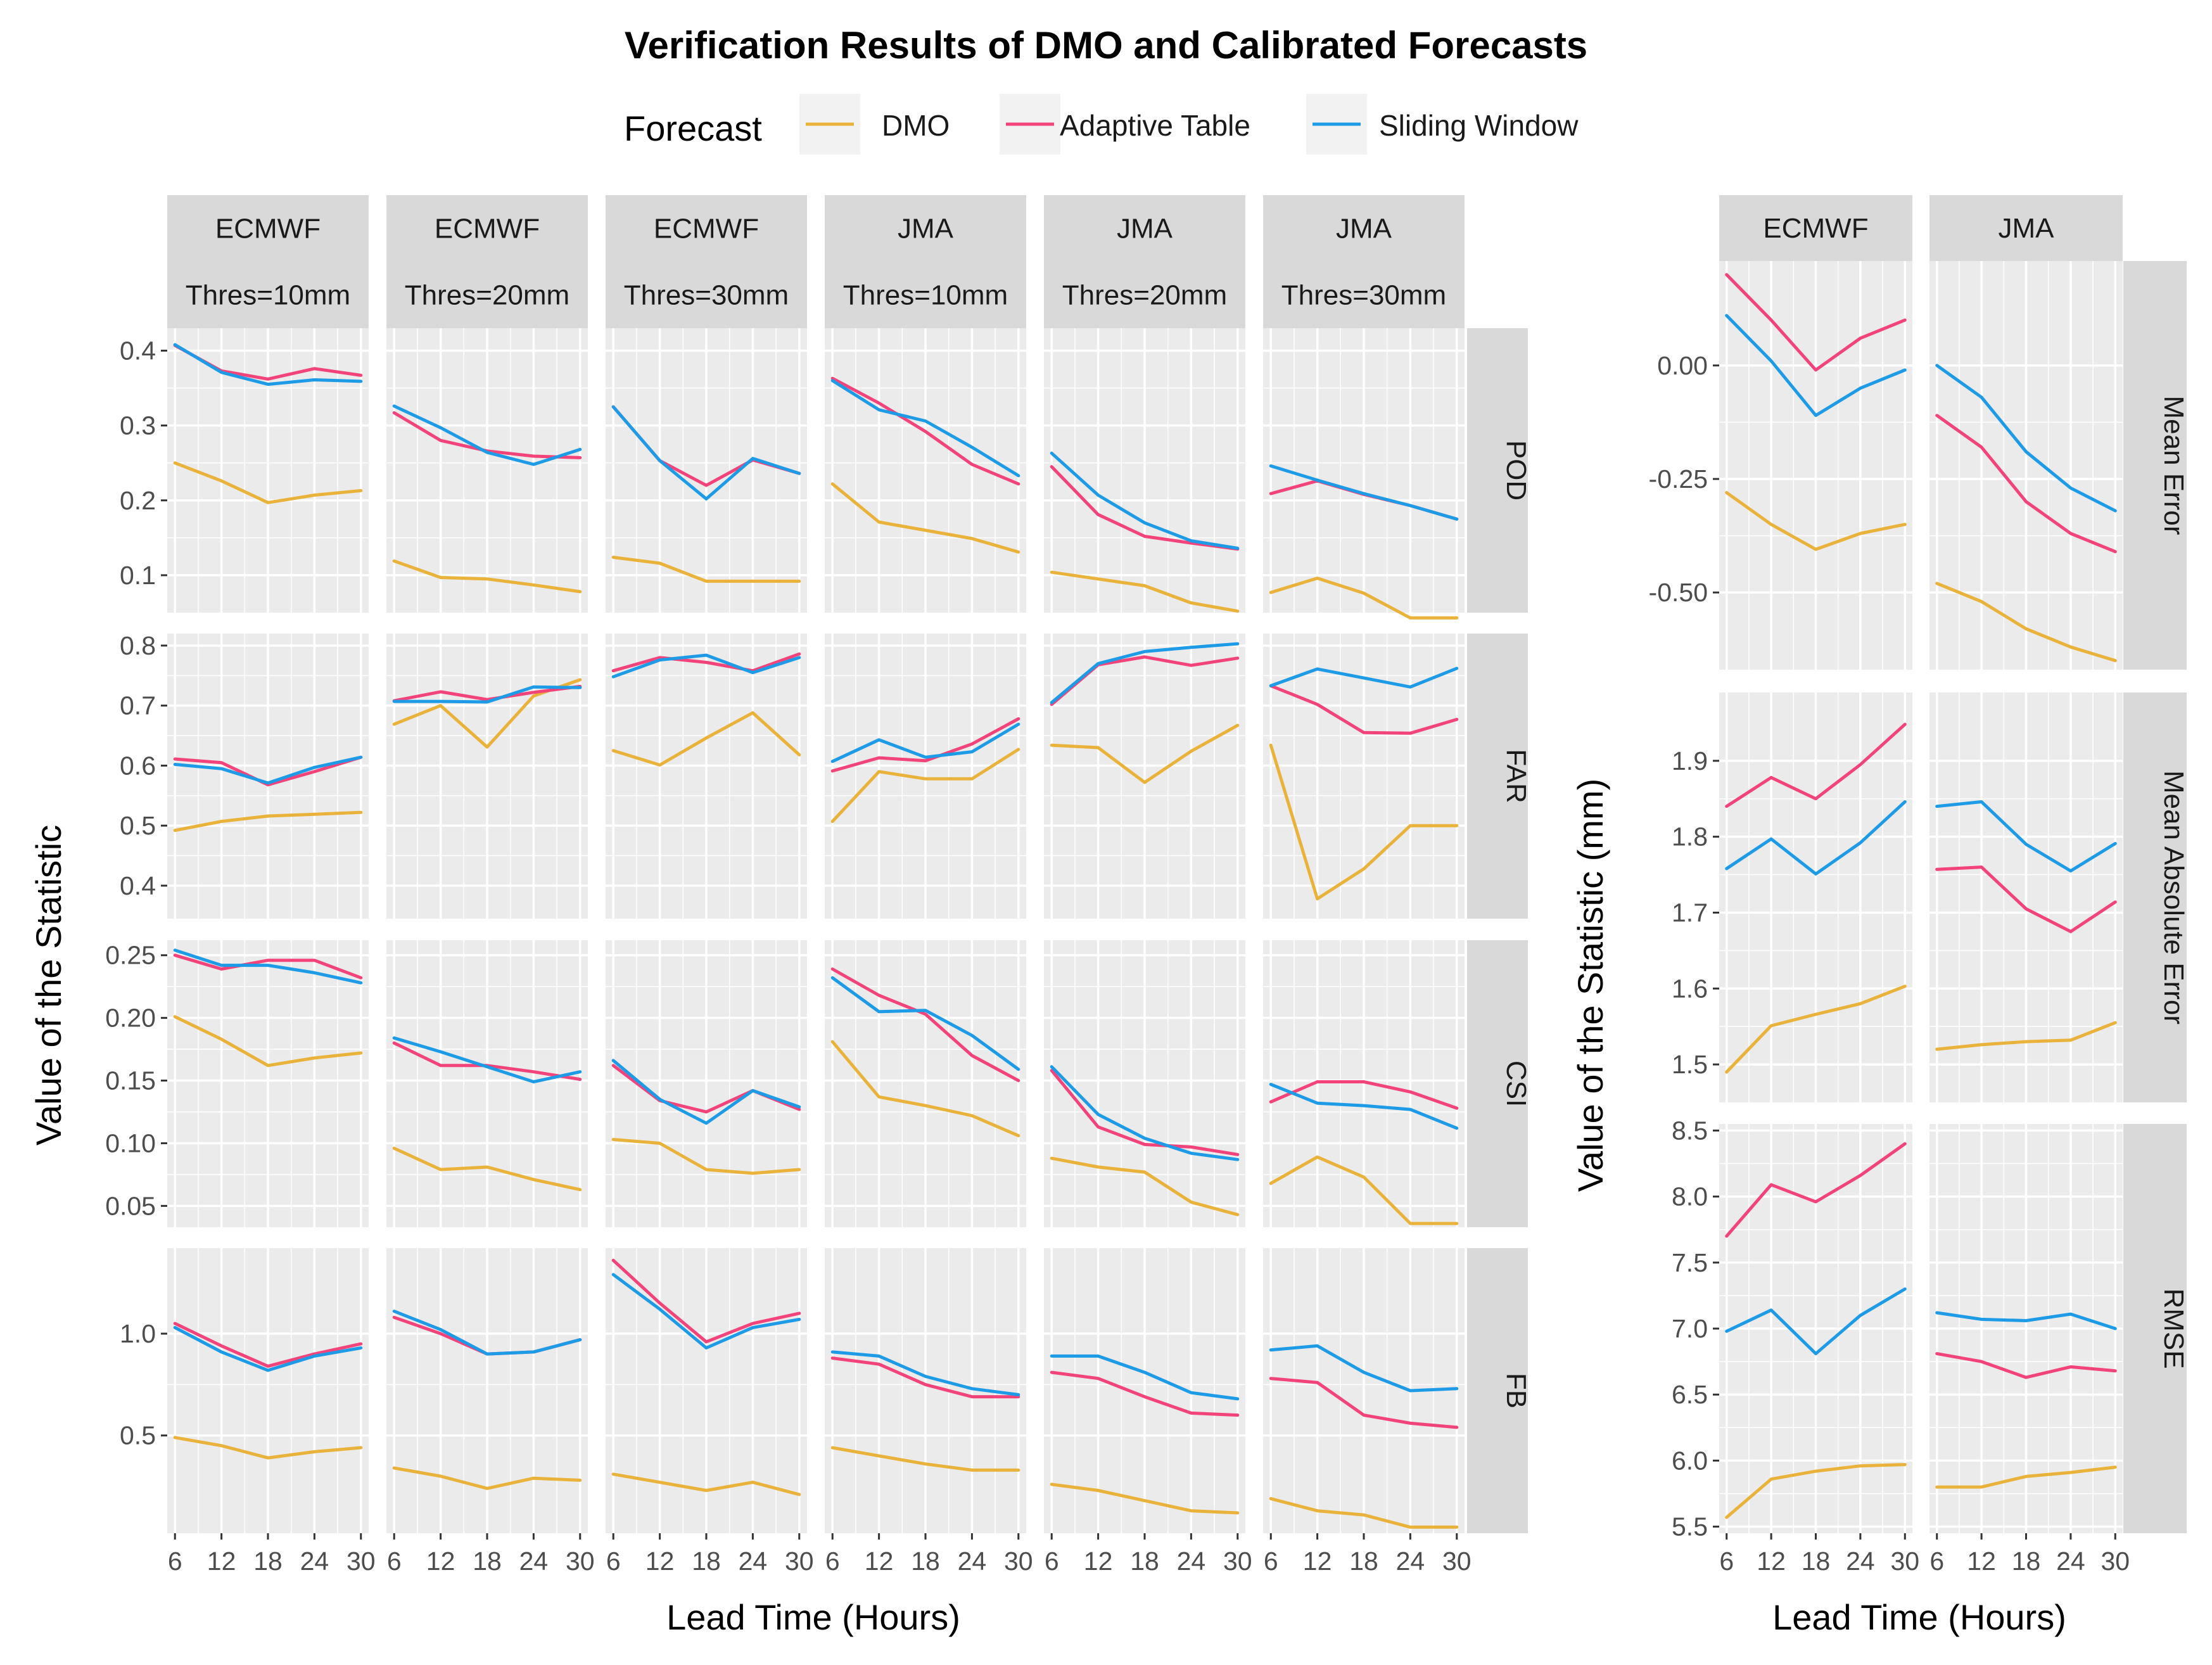  Describe the element at coordinates (314, 1562) in the screenshot. I see `left-xtick-col-1-4: 24` at that location.